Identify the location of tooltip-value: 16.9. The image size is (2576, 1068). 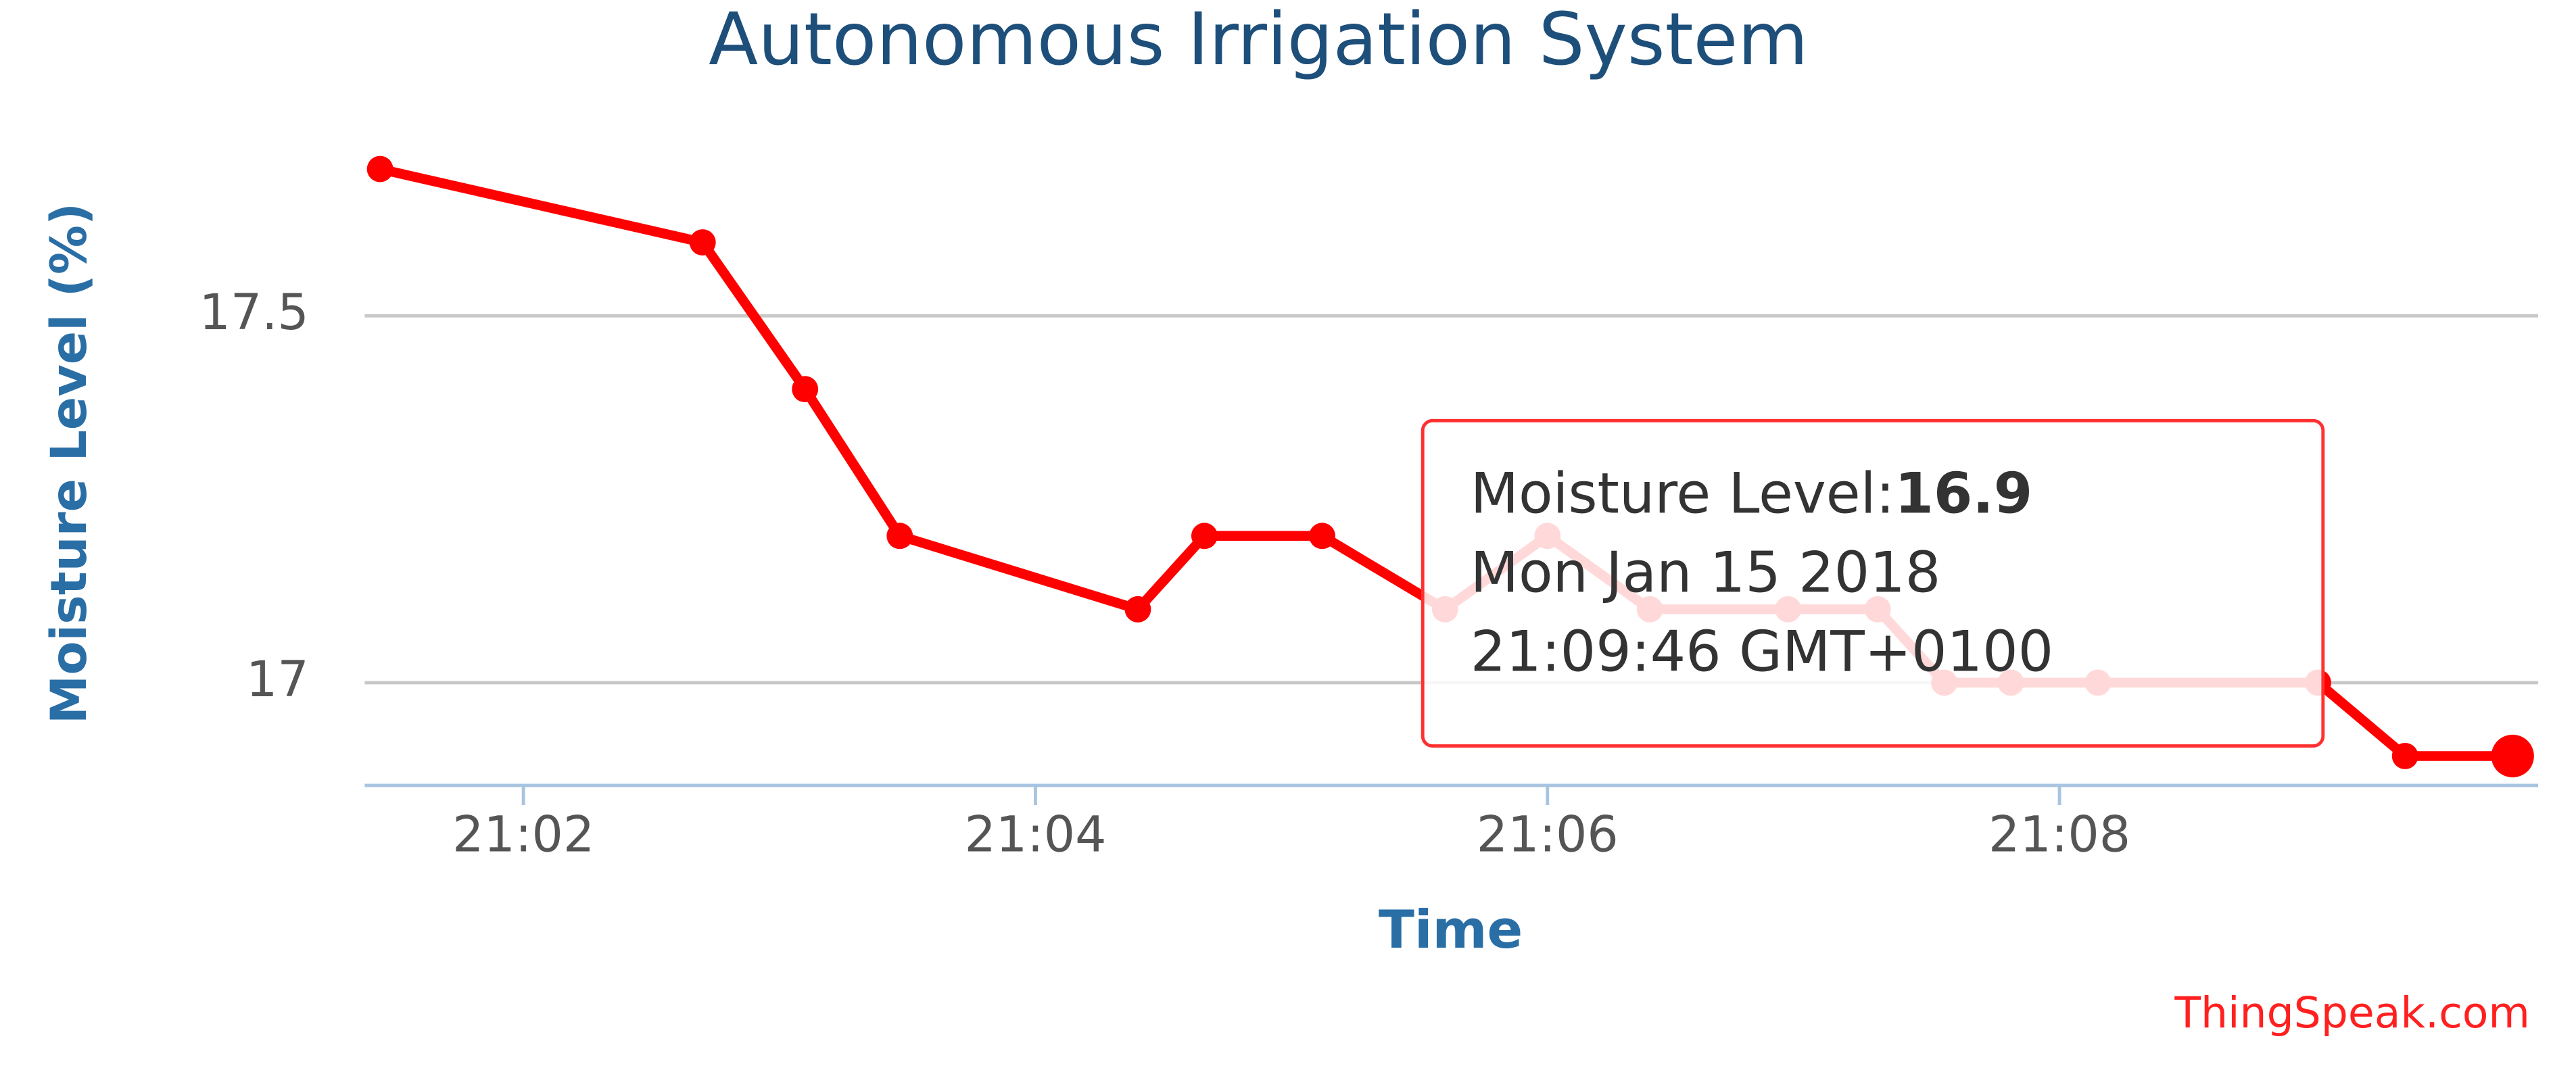
(1963, 495).